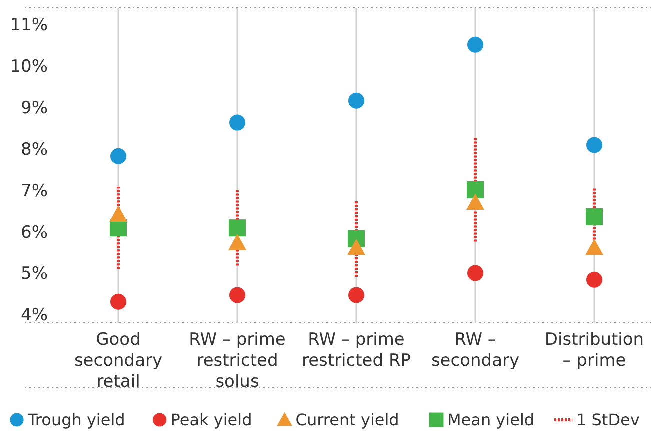  Describe the element at coordinates (211, 420) in the screenshot. I see `legend-label: Peak yield` at that location.